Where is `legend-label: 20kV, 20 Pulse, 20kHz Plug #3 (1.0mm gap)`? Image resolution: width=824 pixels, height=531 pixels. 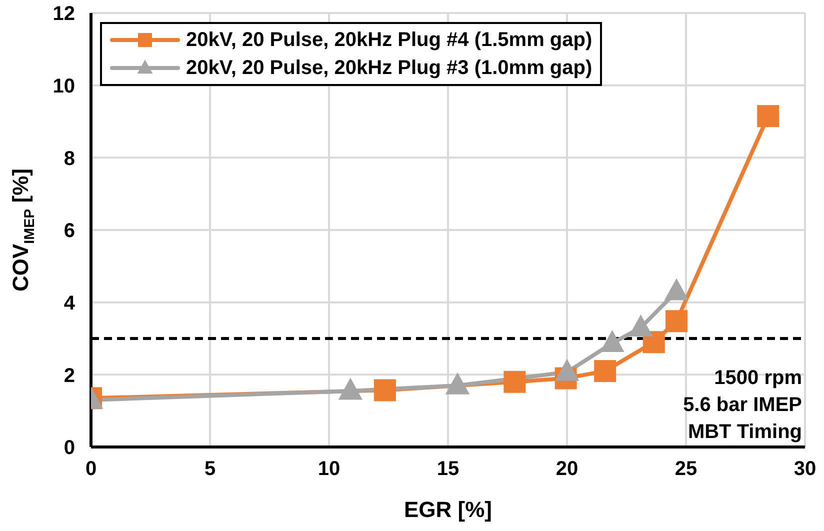 legend-label: 20kV, 20 Pulse, 20kHz Plug #3 (1.0mm gap) is located at coordinates (389, 68).